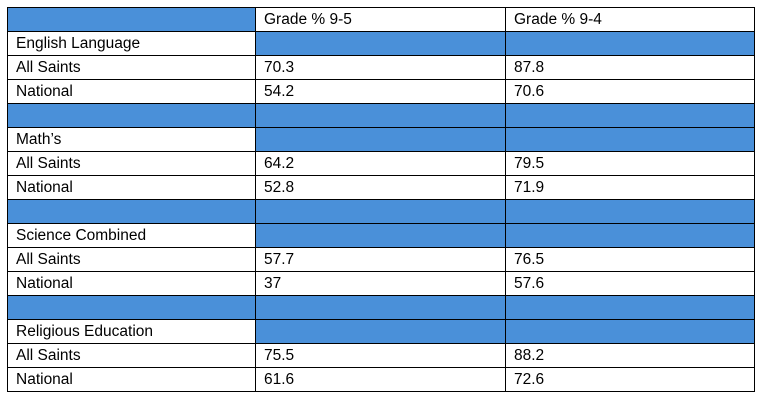 The height and width of the screenshot is (404, 759). Describe the element at coordinates (630, 187) in the screenshot. I see `grade-9-4-value: 71.9` at that location.